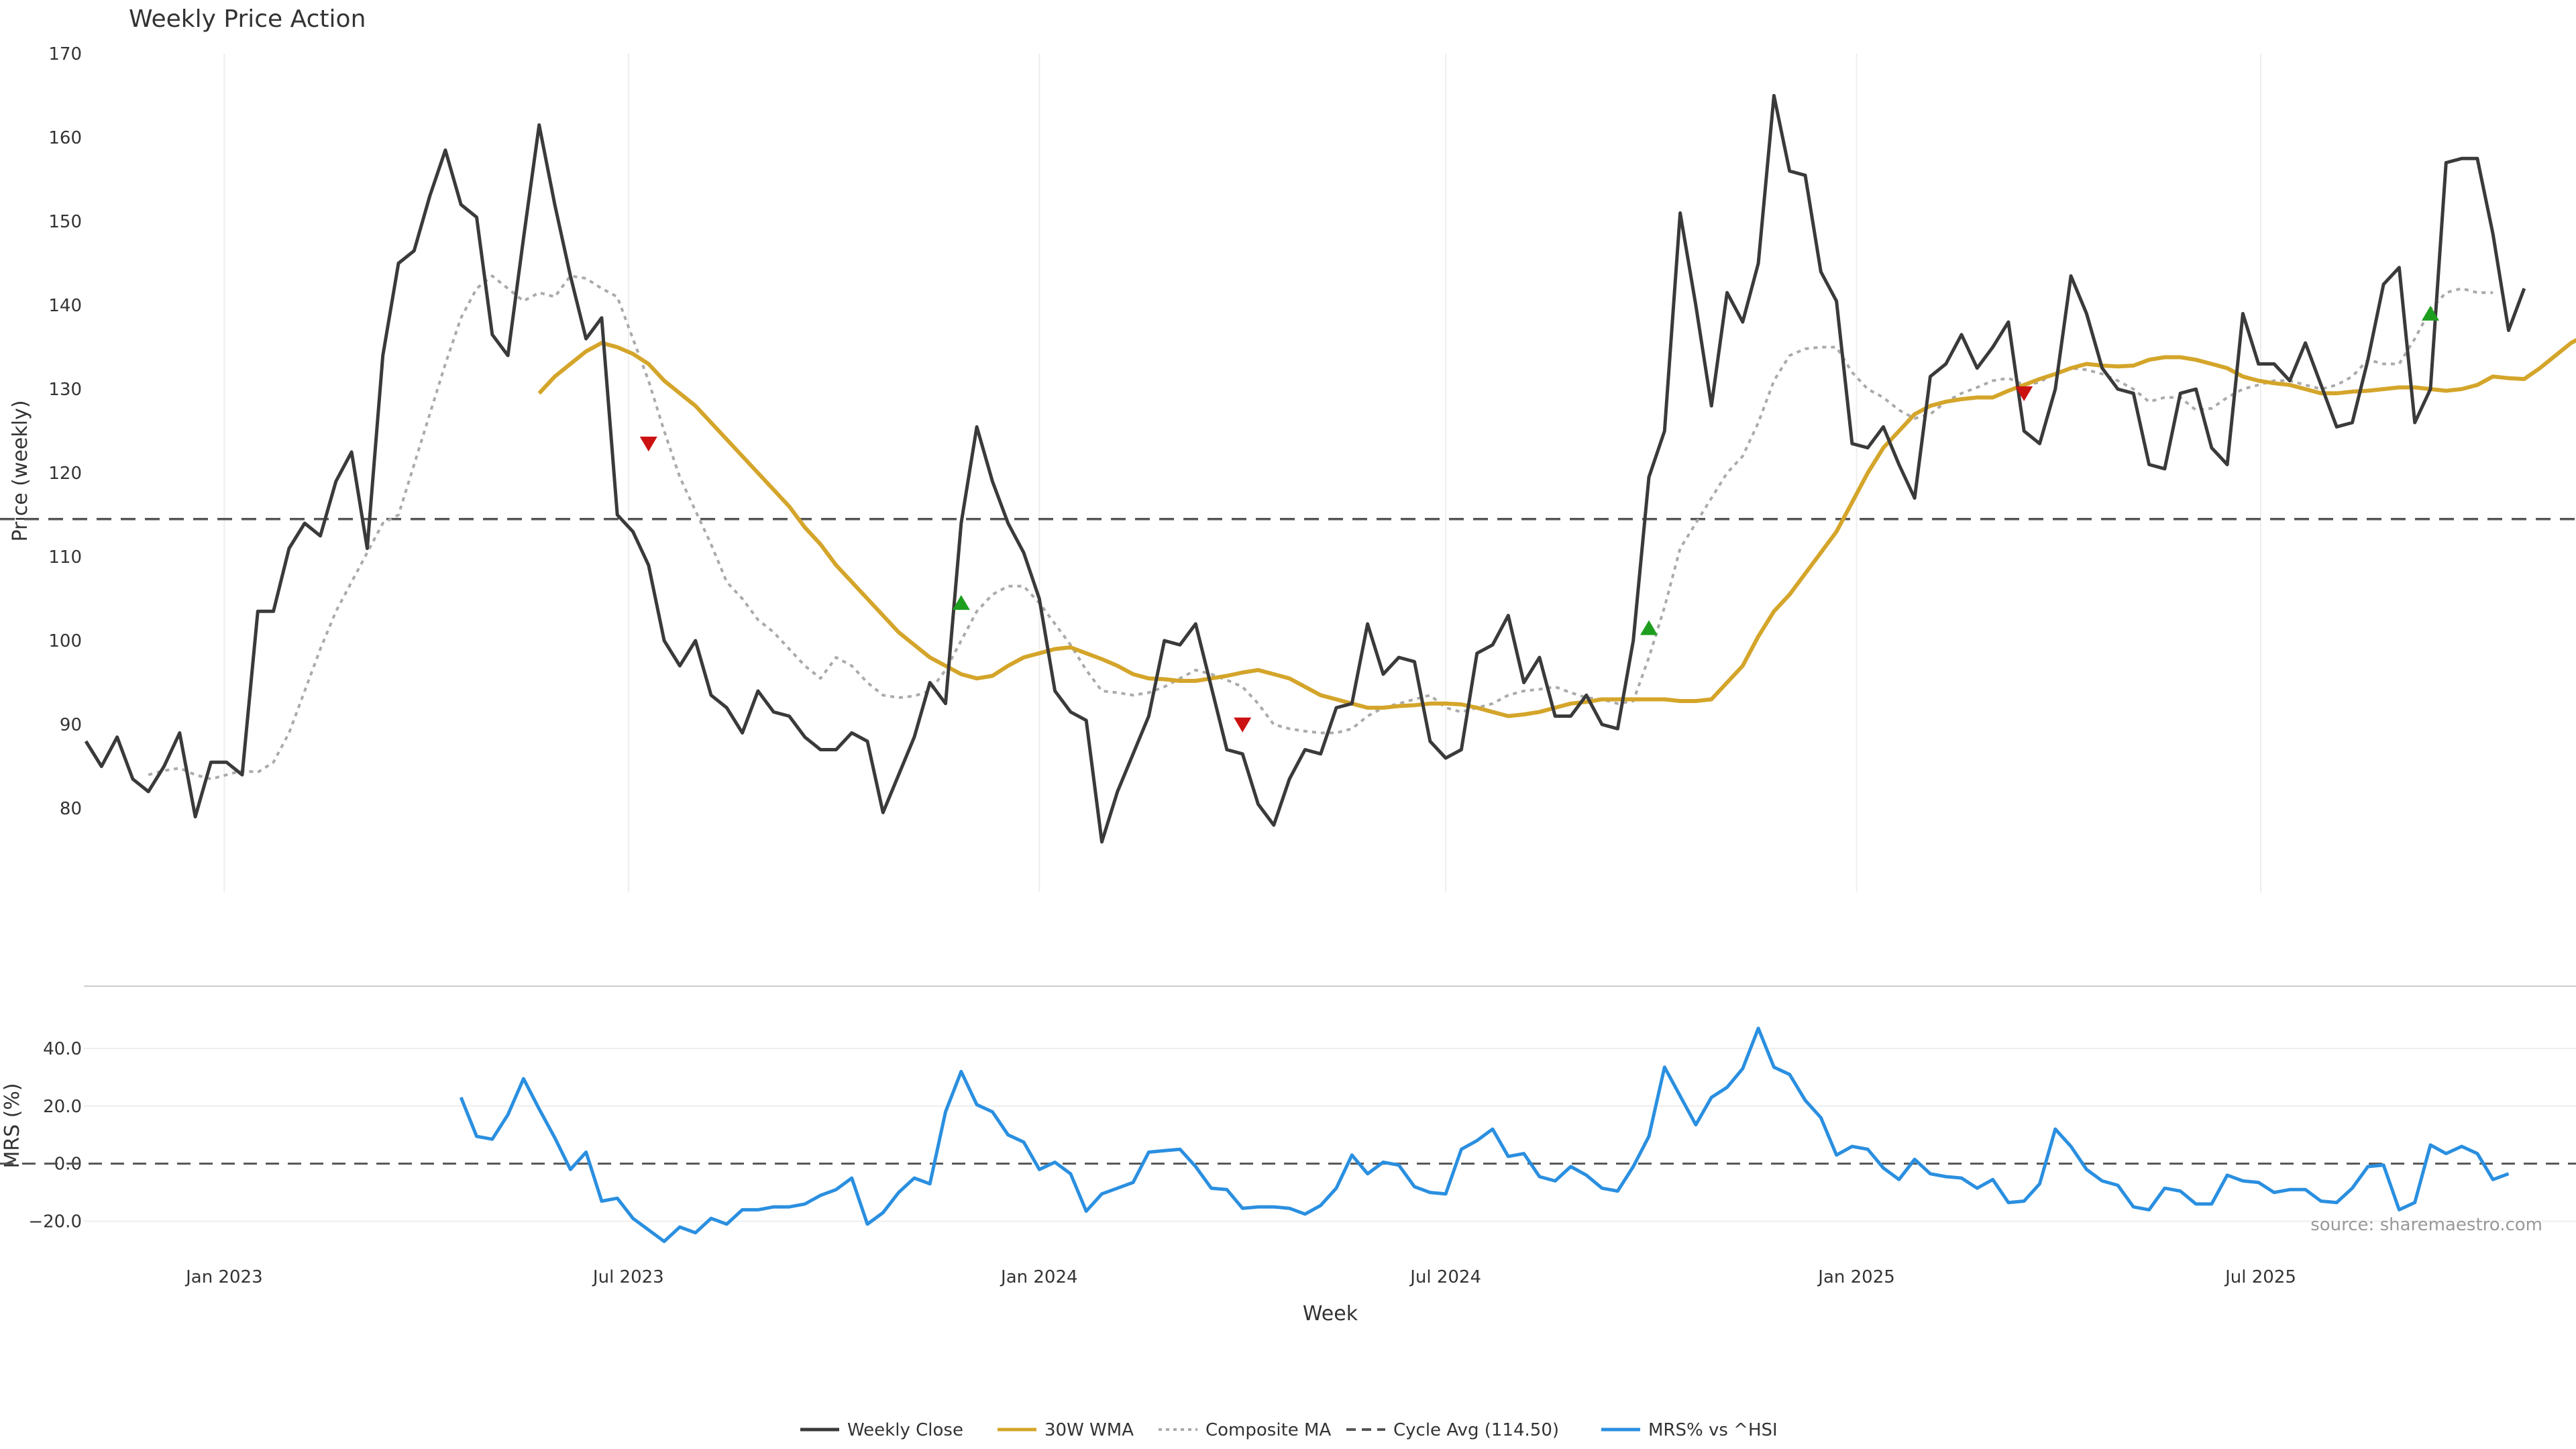  I want to click on price-y-tick: 120, so click(65, 474).